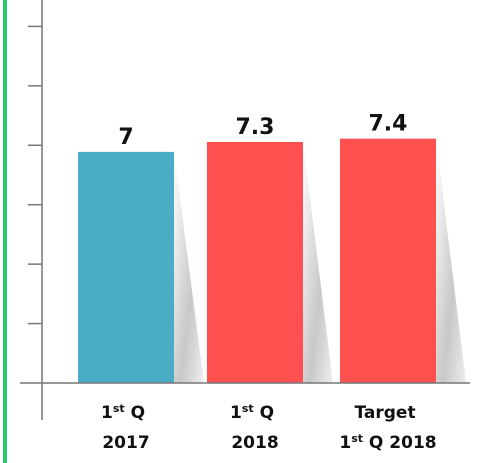  Describe the element at coordinates (255, 428) in the screenshot. I see `x-tick-label: 1st Q 2018` at that location.